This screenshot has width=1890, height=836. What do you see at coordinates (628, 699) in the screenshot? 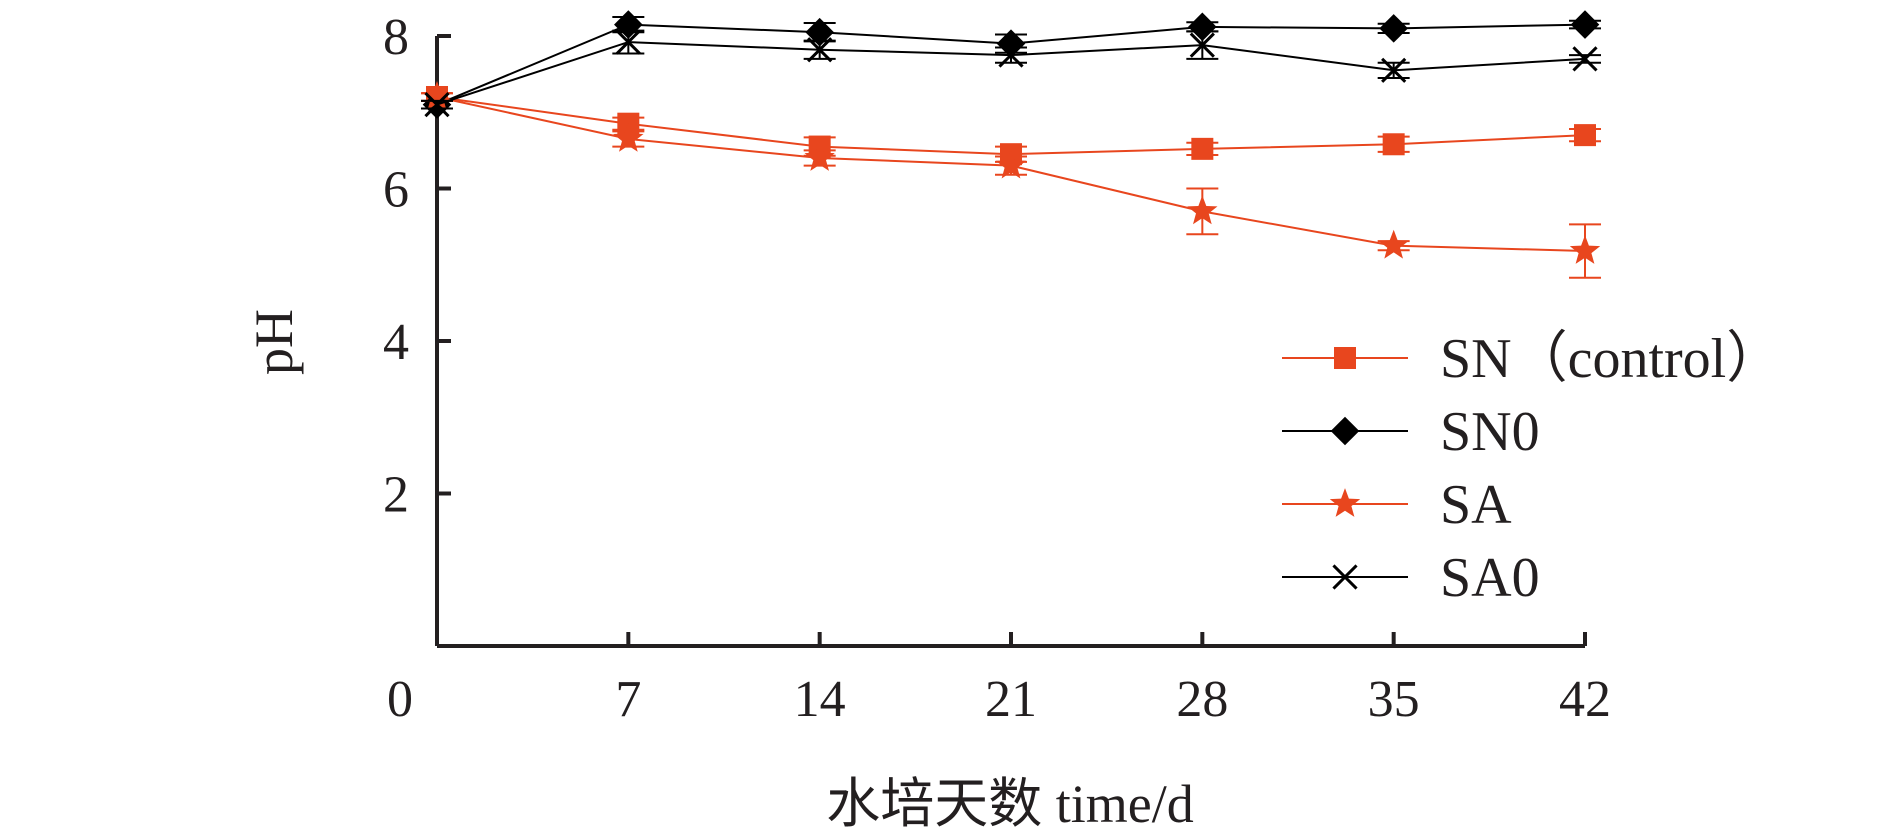
I see `x-tick-label: 7` at bounding box center [628, 699].